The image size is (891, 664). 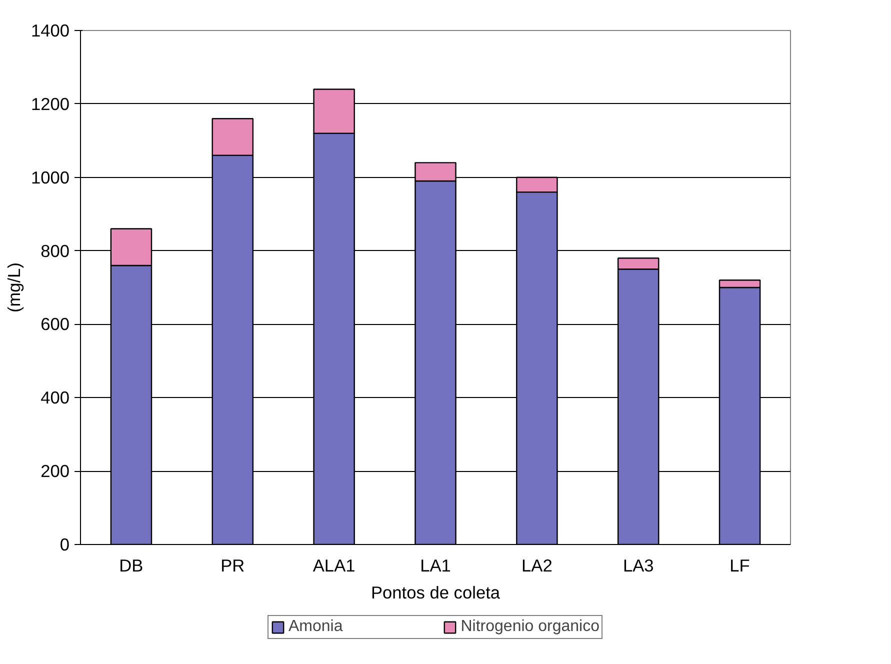 What do you see at coordinates (131, 566) in the screenshot?
I see `x-tick-label: DB` at bounding box center [131, 566].